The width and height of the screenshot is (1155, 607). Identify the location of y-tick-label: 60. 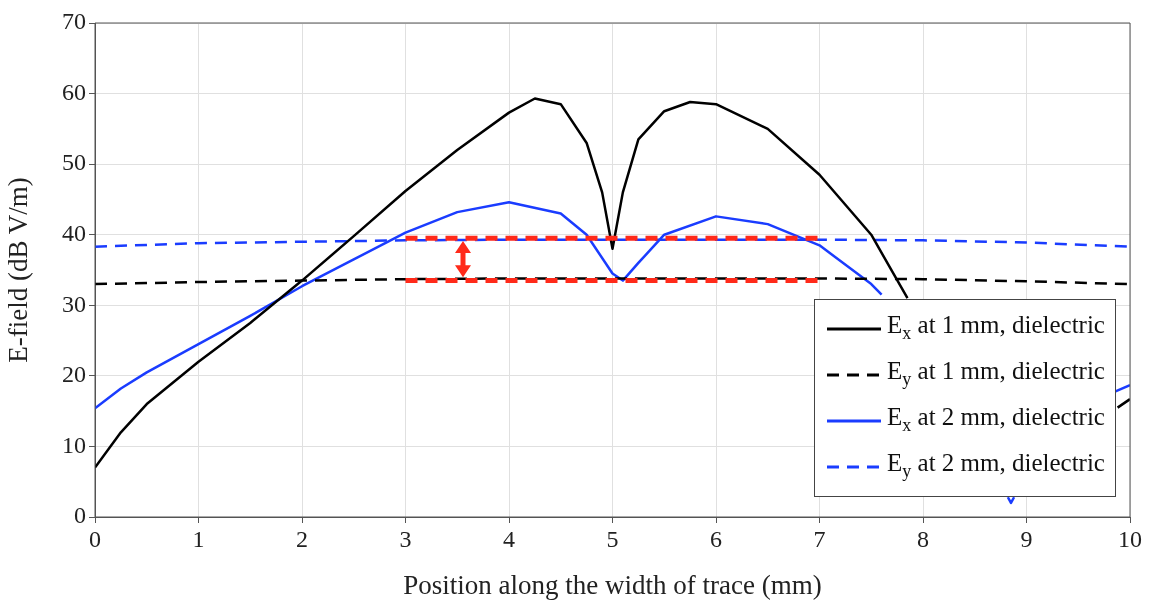
(74, 91).